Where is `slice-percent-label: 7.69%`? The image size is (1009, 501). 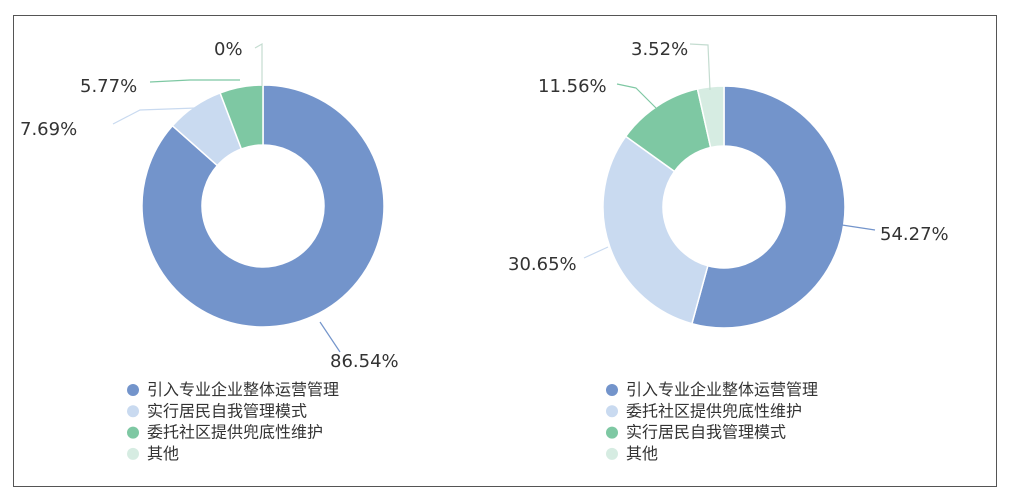 slice-percent-label: 7.69% is located at coordinates (48, 129).